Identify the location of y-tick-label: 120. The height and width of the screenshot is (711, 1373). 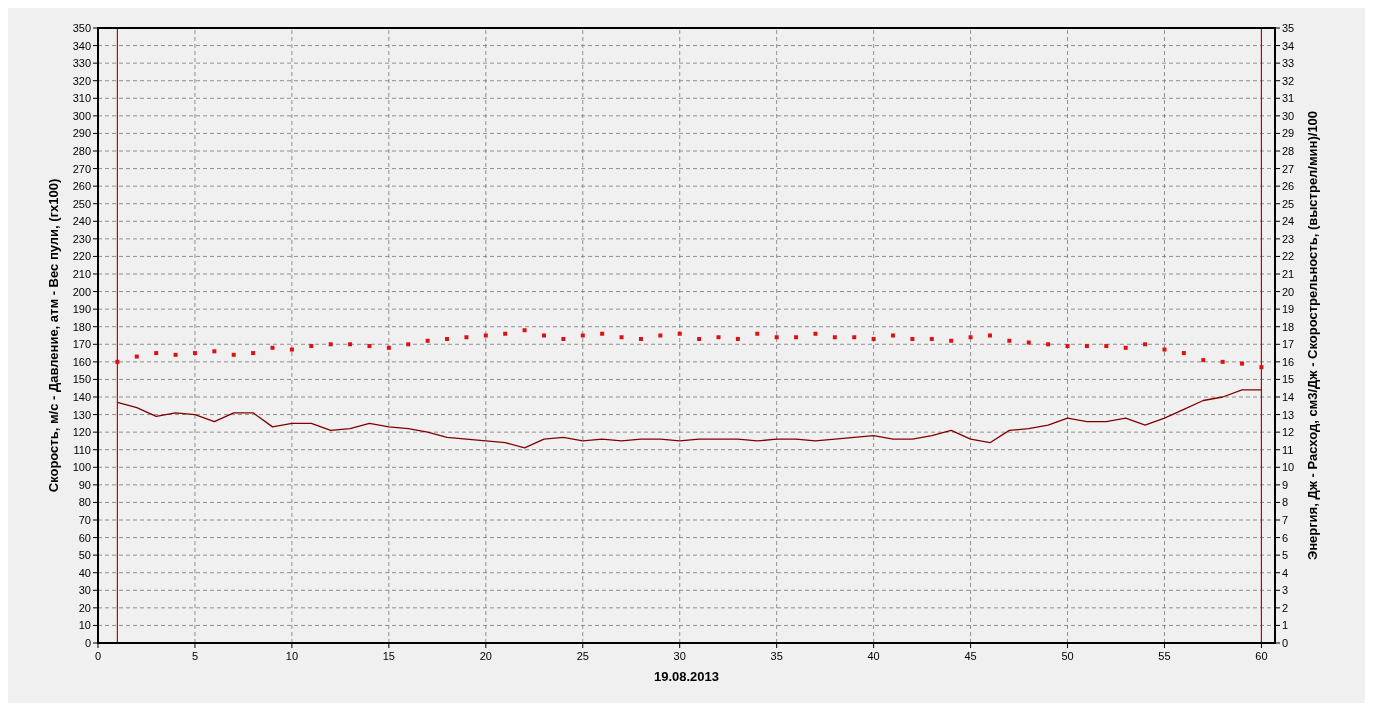
(81, 432).